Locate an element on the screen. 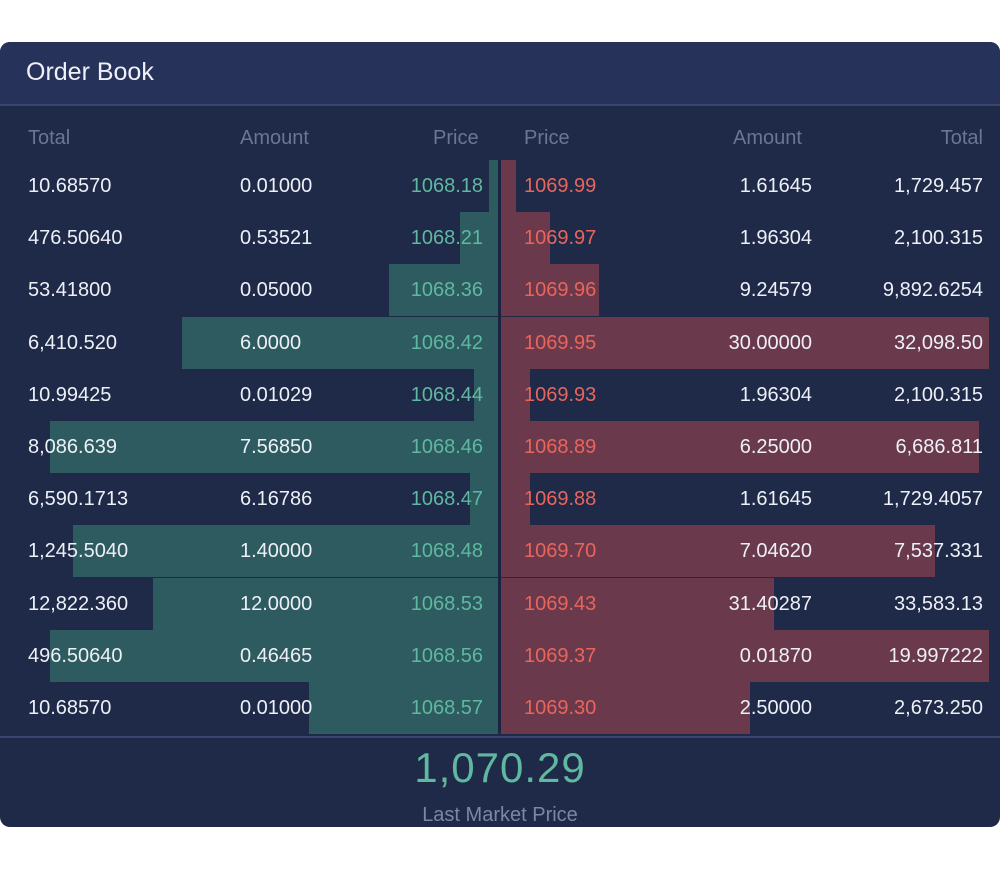 The width and height of the screenshot is (1000, 869). ask-price-header: Price is located at coordinates (547, 138).